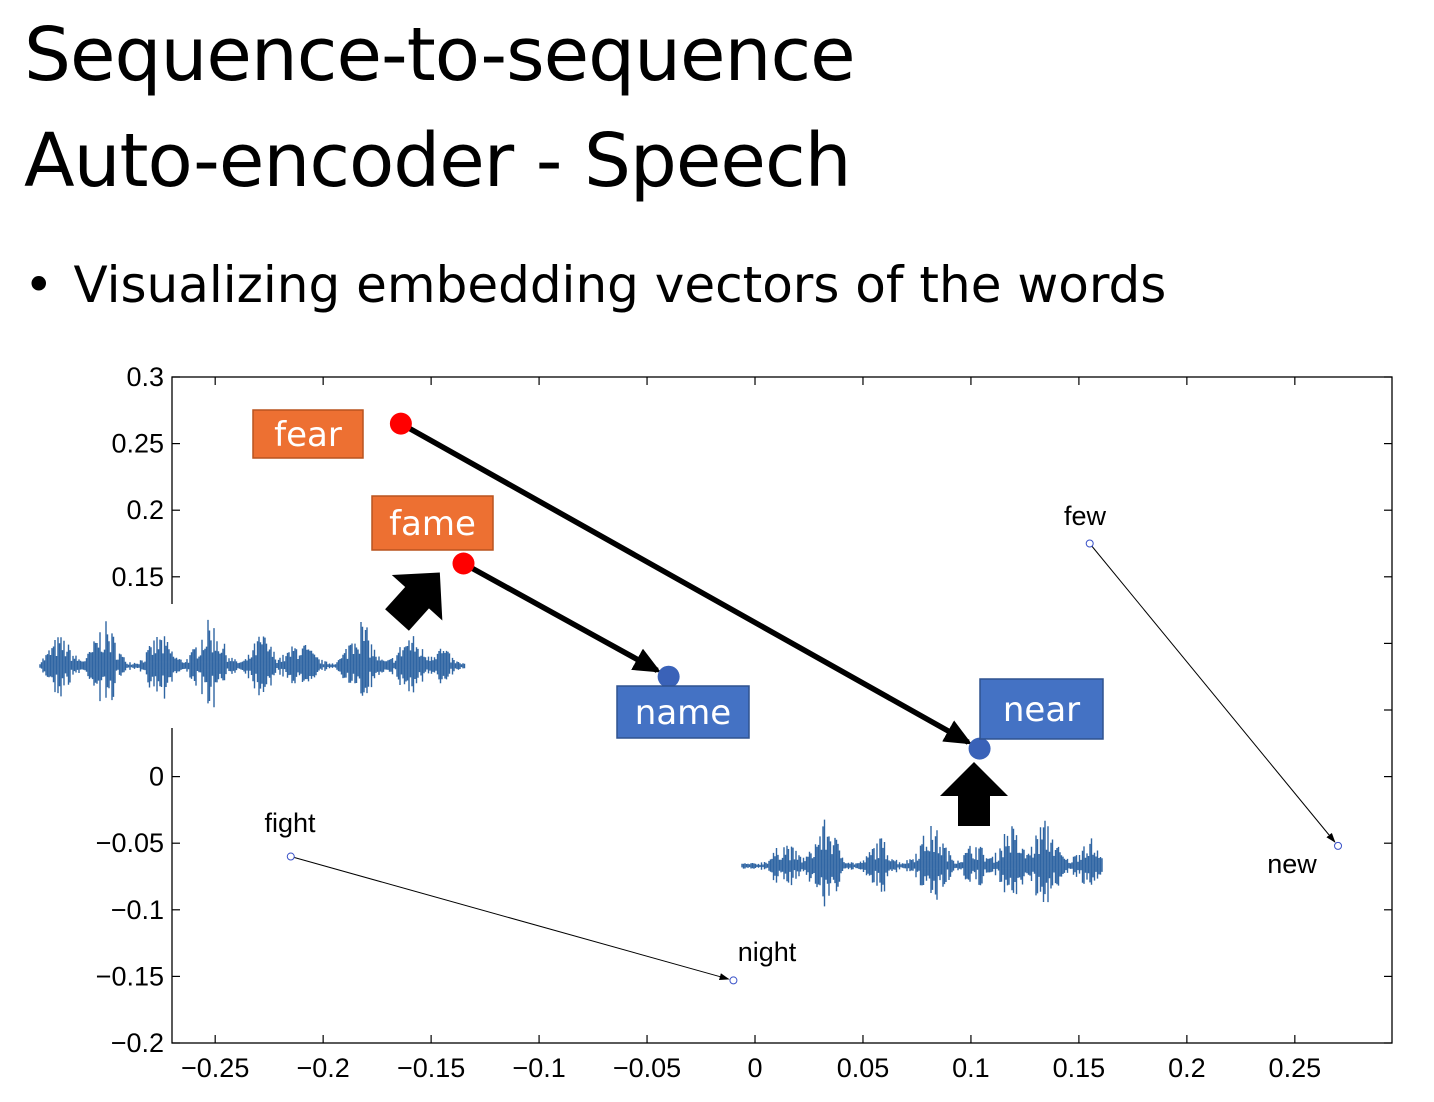 This screenshot has width=1434, height=1102. What do you see at coordinates (137, 577) in the screenshot?
I see `y-tick-label: 0.15` at bounding box center [137, 577].